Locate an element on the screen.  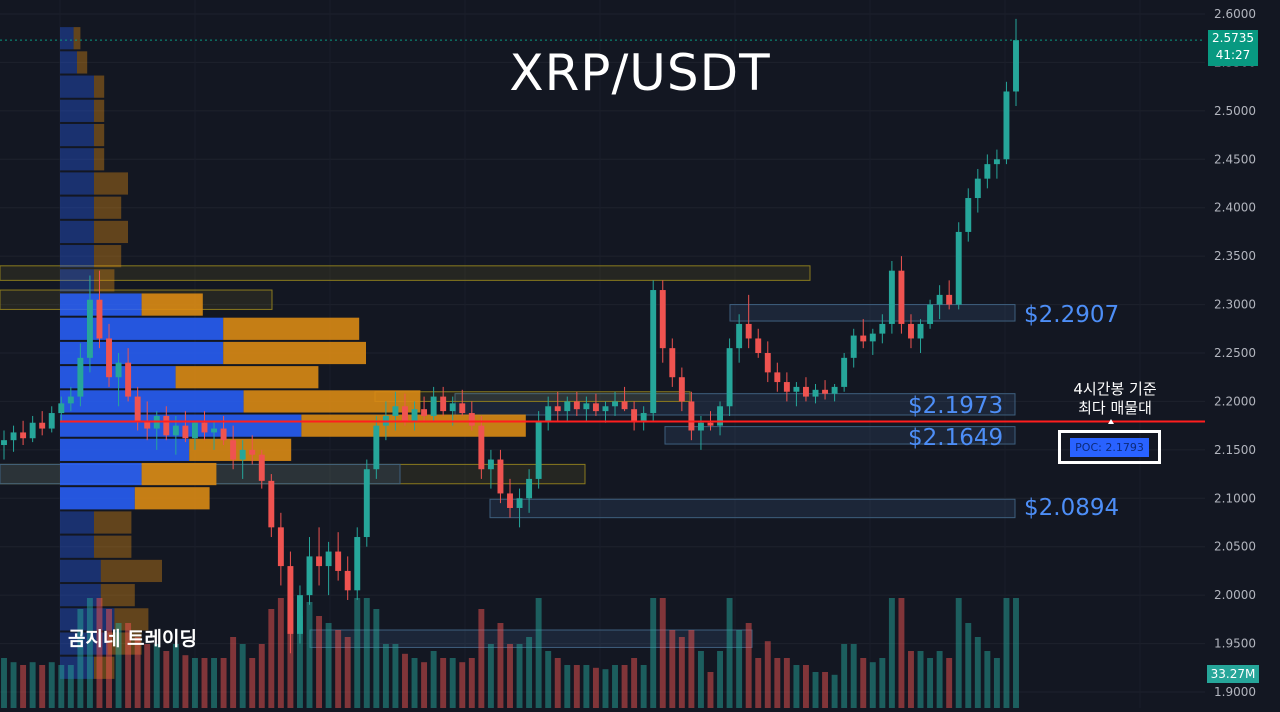
current-price: 2.5735 is located at coordinates (1233, 38).